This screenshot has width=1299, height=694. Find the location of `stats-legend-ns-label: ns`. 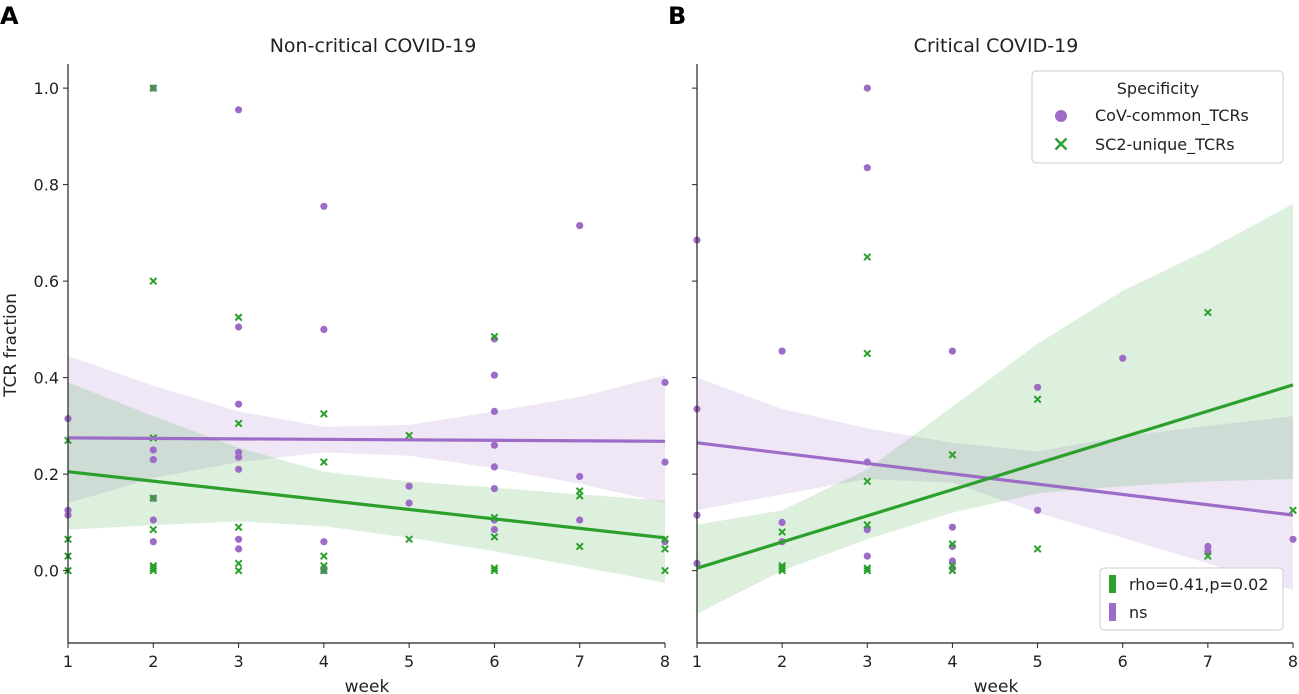

stats-legend-ns-label: ns is located at coordinates (1138, 612).